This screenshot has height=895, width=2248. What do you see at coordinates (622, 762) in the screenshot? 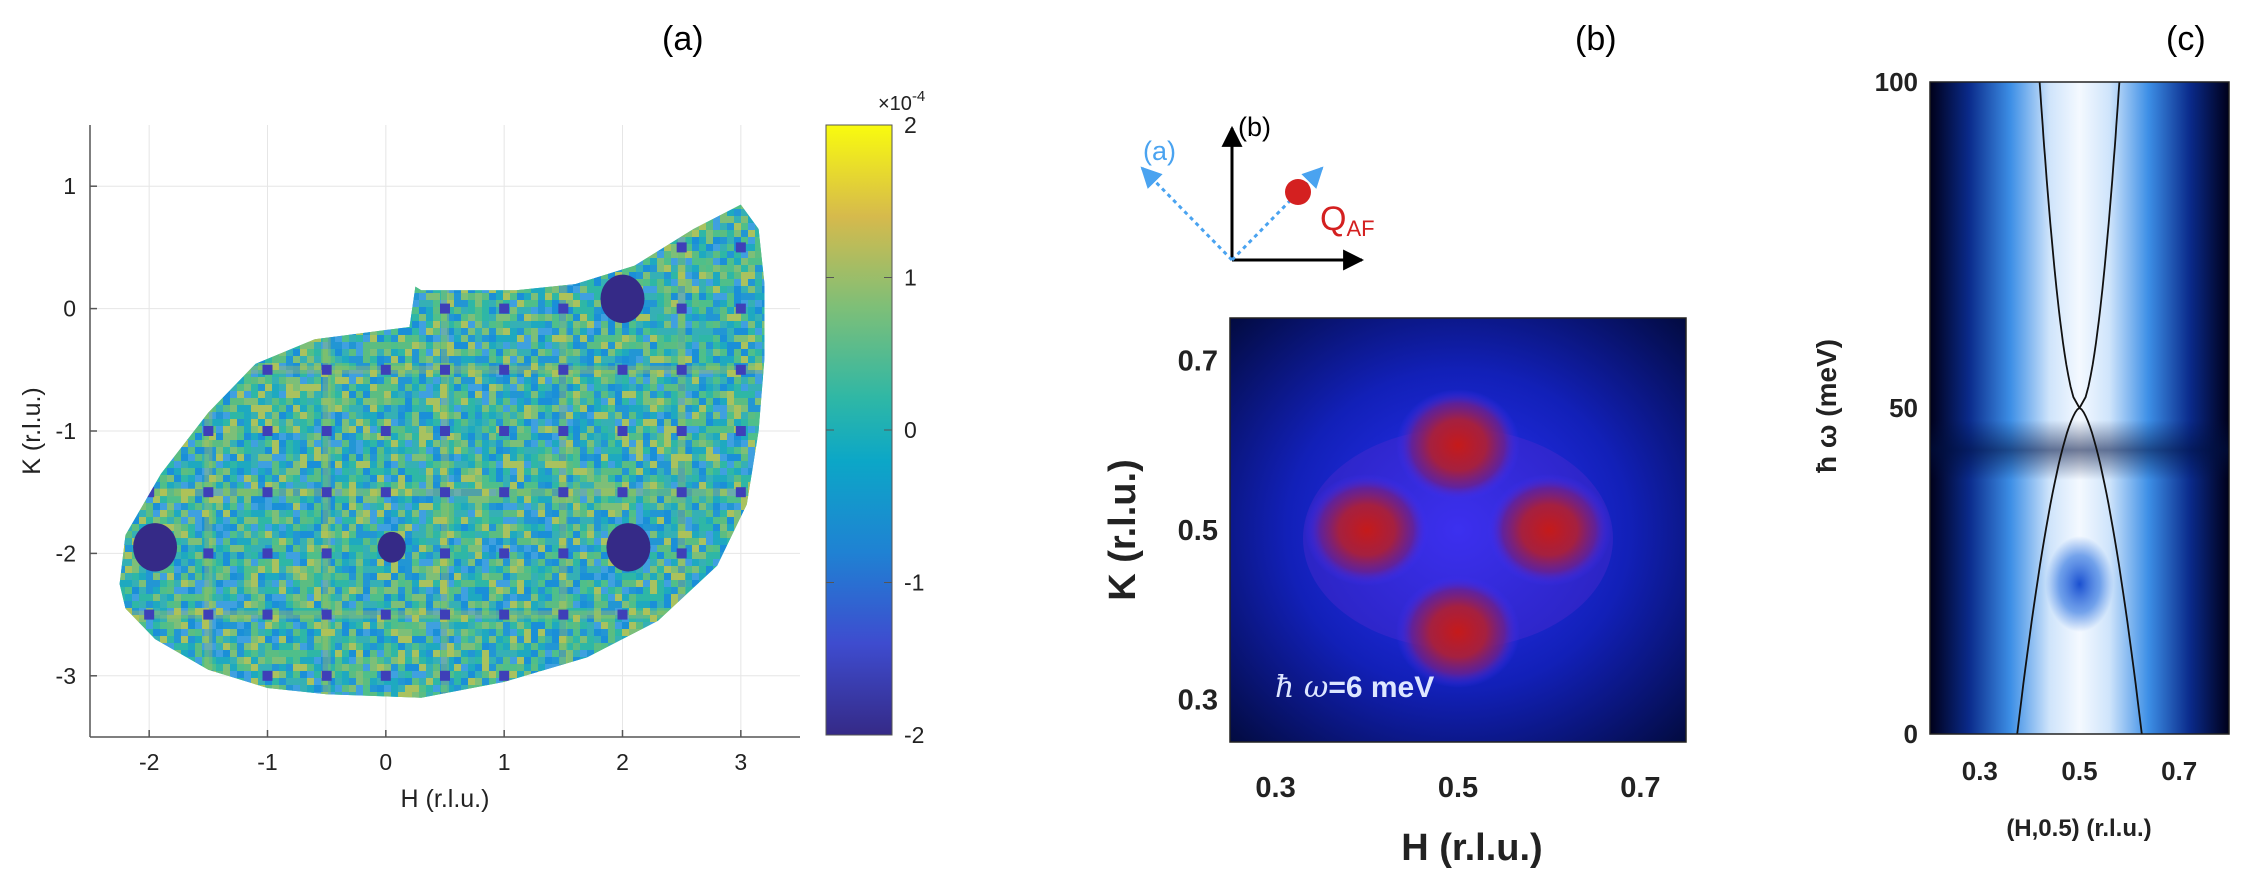
I see `panel-a-xtick-label: 2` at bounding box center [622, 762].